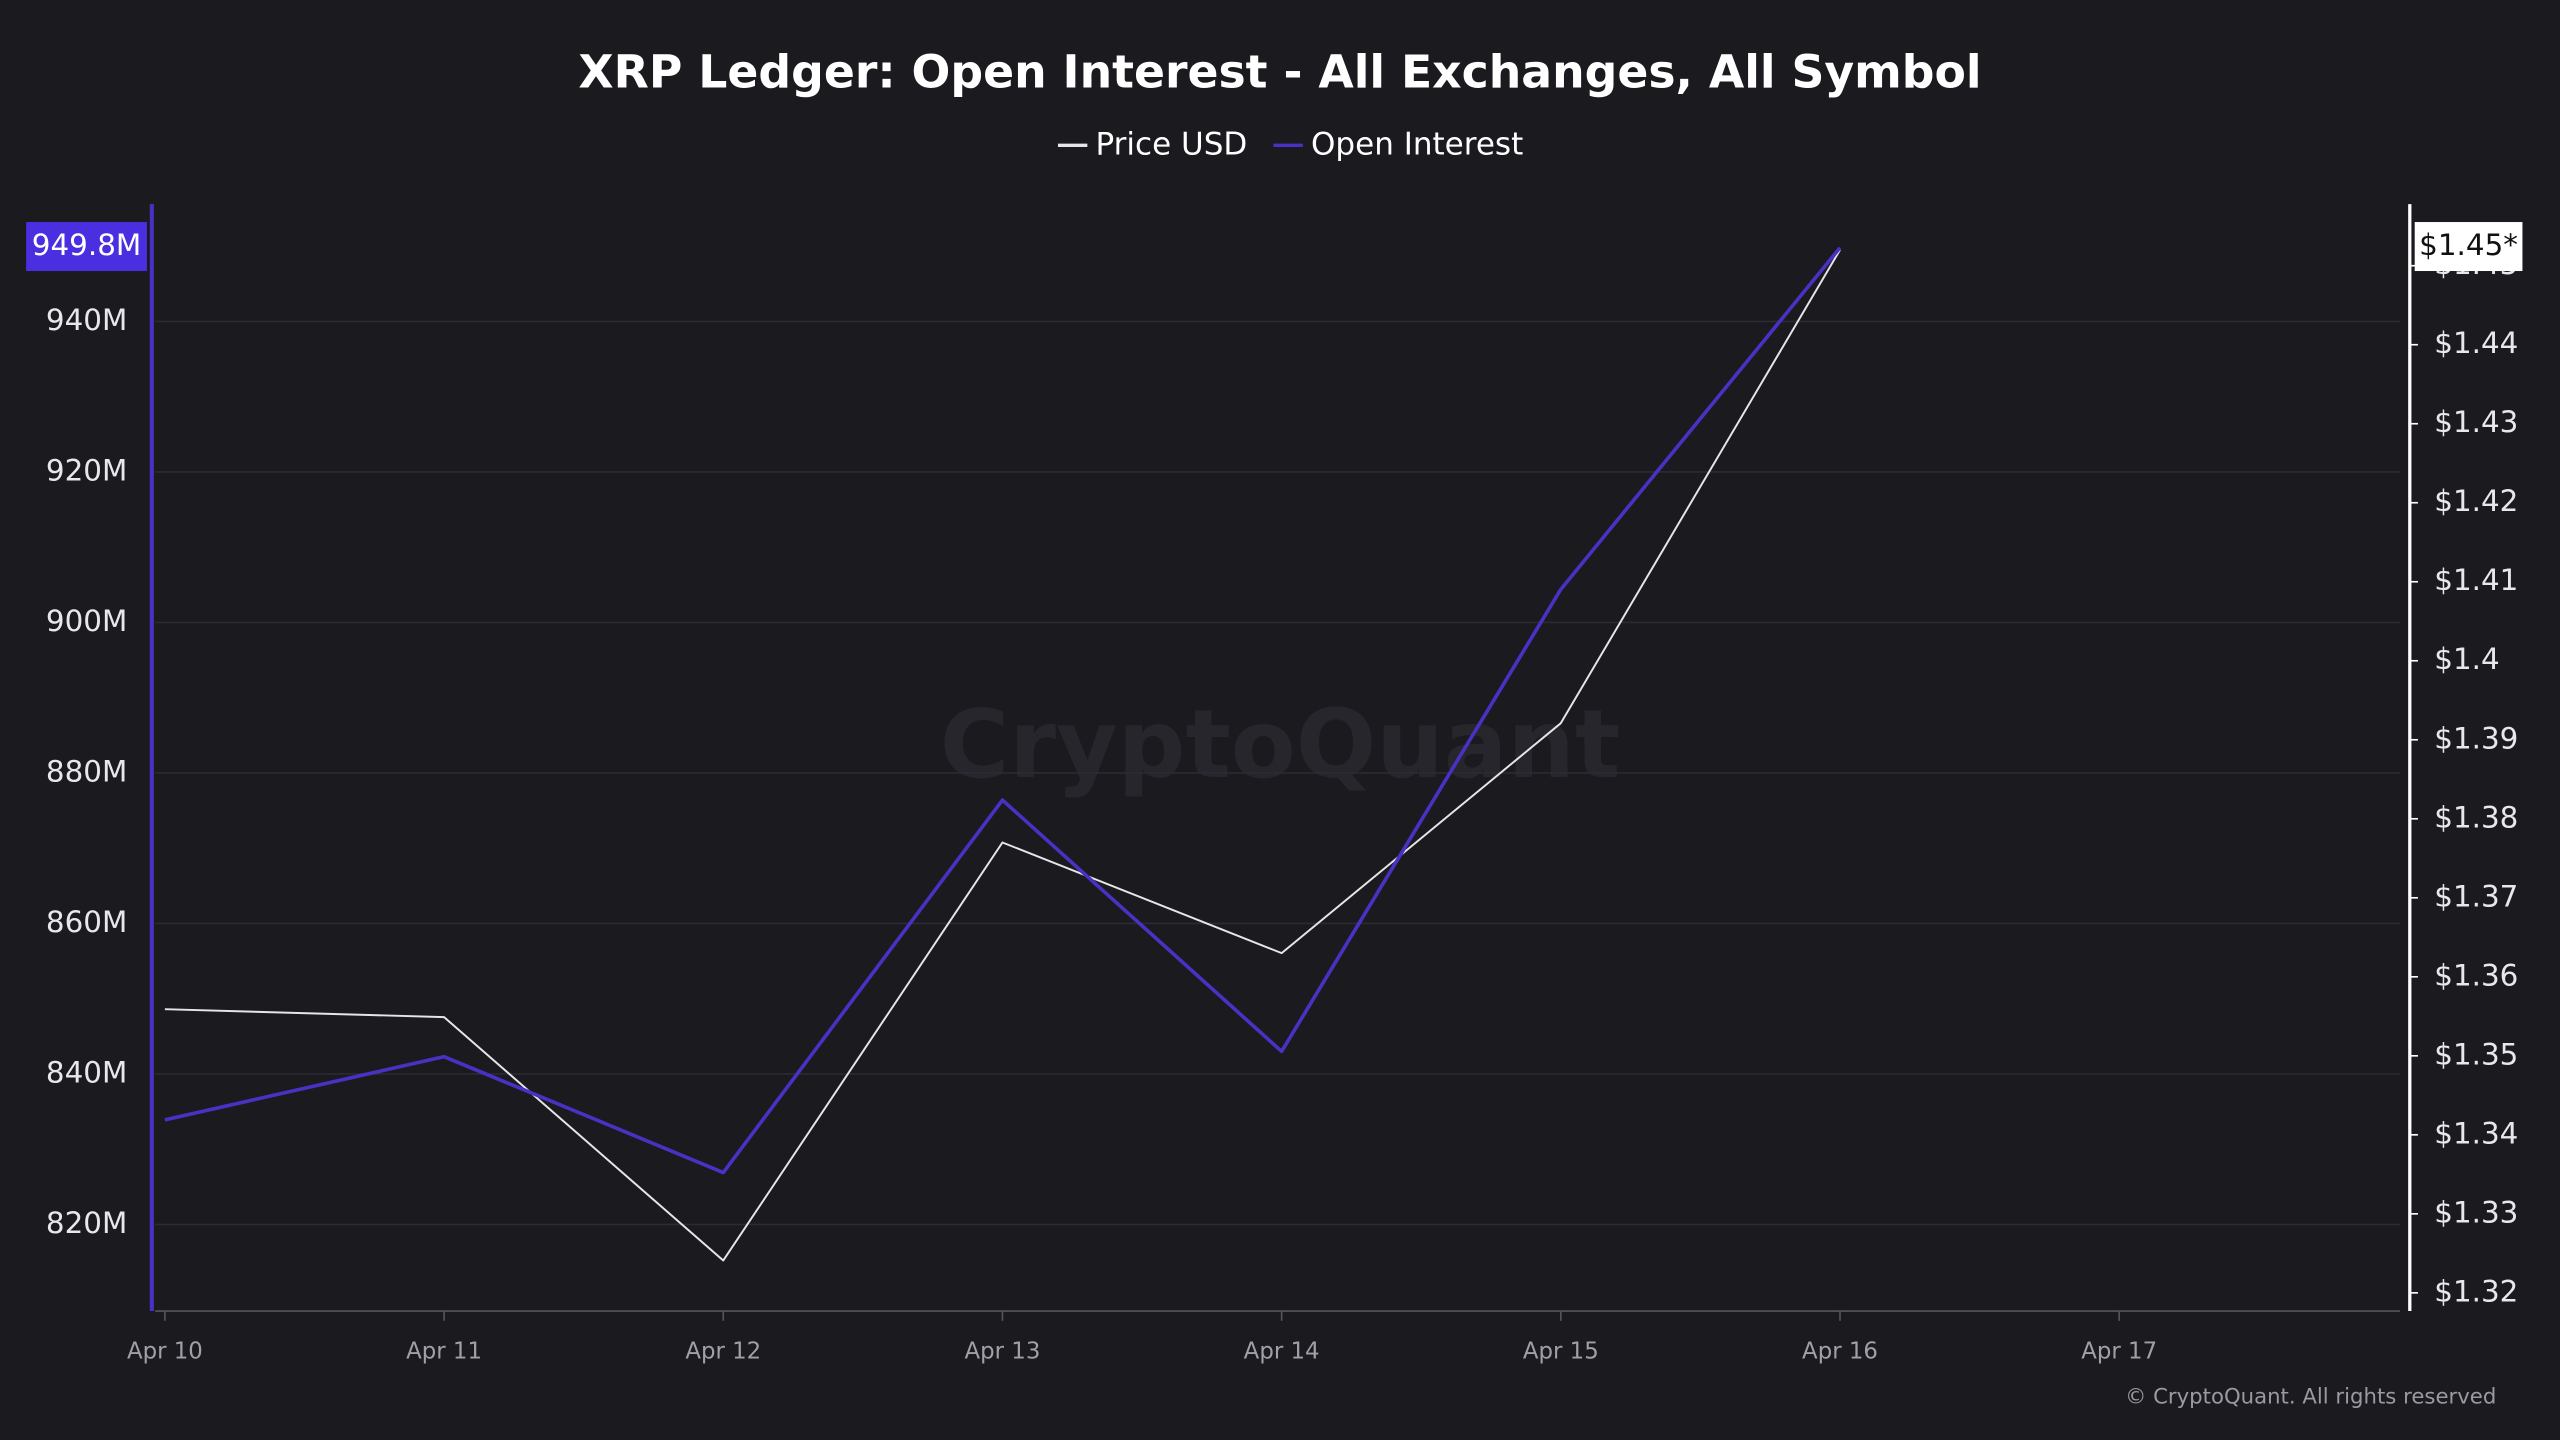 This screenshot has width=2560, height=1440. Describe the element at coordinates (2476, 975) in the screenshot. I see `y2-tick-label: $1.36` at that location.